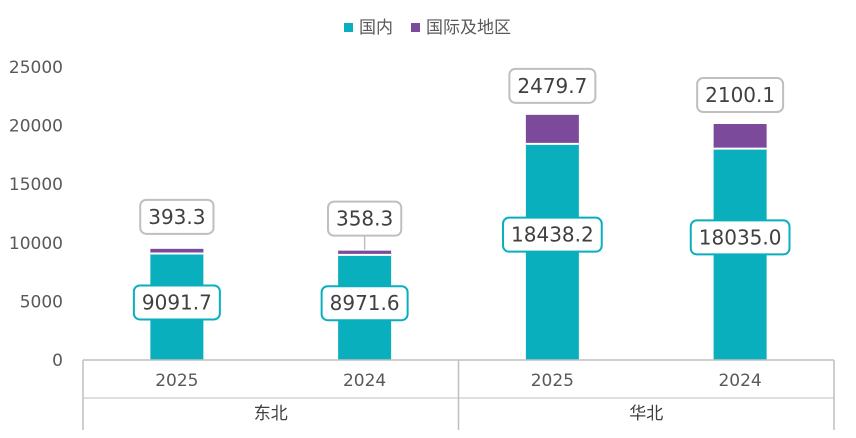 Image resolution: width=856 pixels, height=438 pixels. Describe the element at coordinates (458, 394) in the screenshot. I see `x-axis: 2025 2024 2025 2024 东北 华北` at that location.